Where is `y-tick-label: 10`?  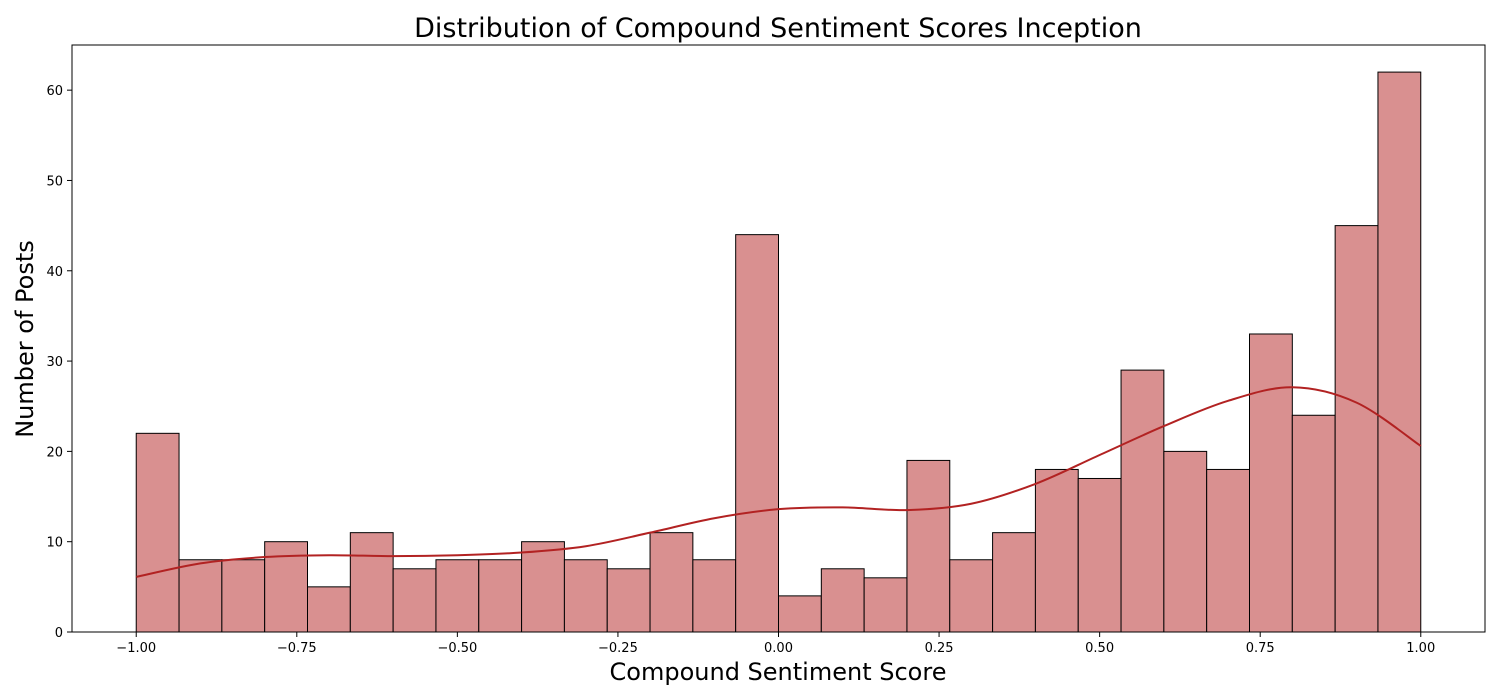
y-tick-label: 10 is located at coordinates (54, 543).